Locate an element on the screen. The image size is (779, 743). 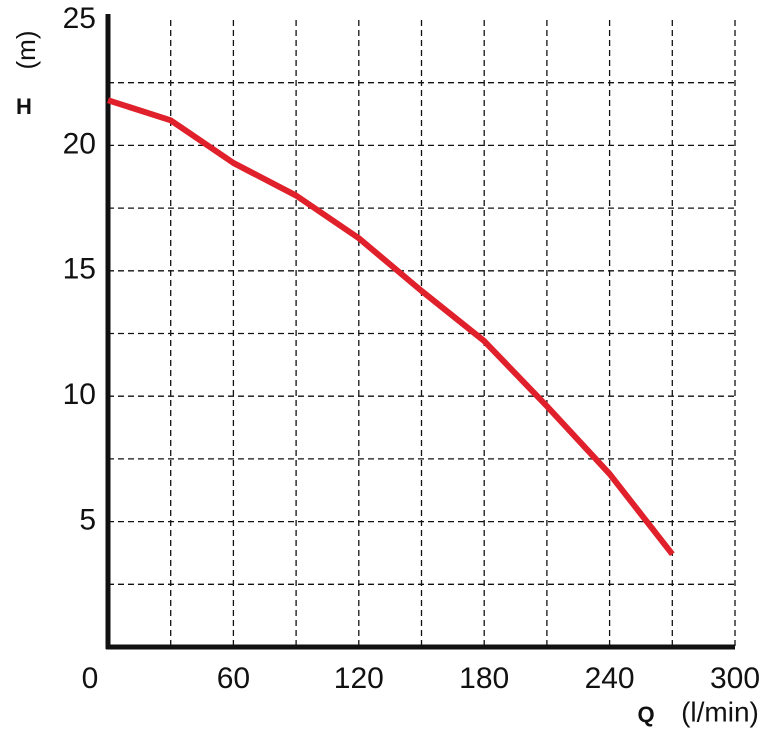
y-tick-label: 20 is located at coordinates (79, 143).